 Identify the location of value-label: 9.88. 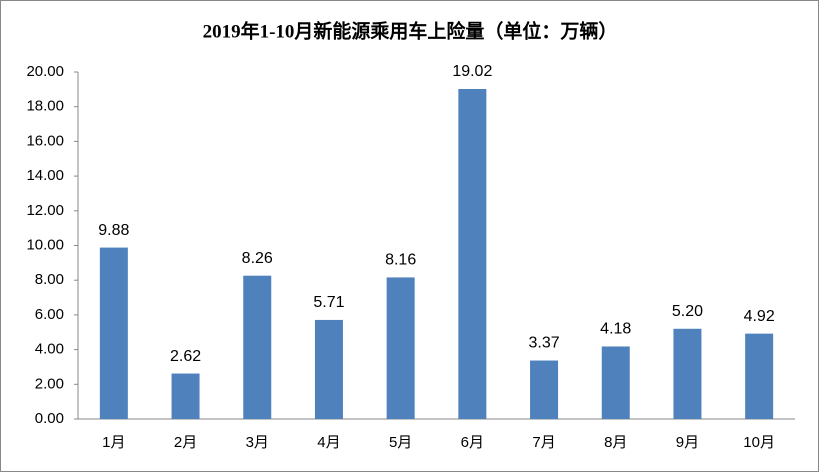
(113, 230).